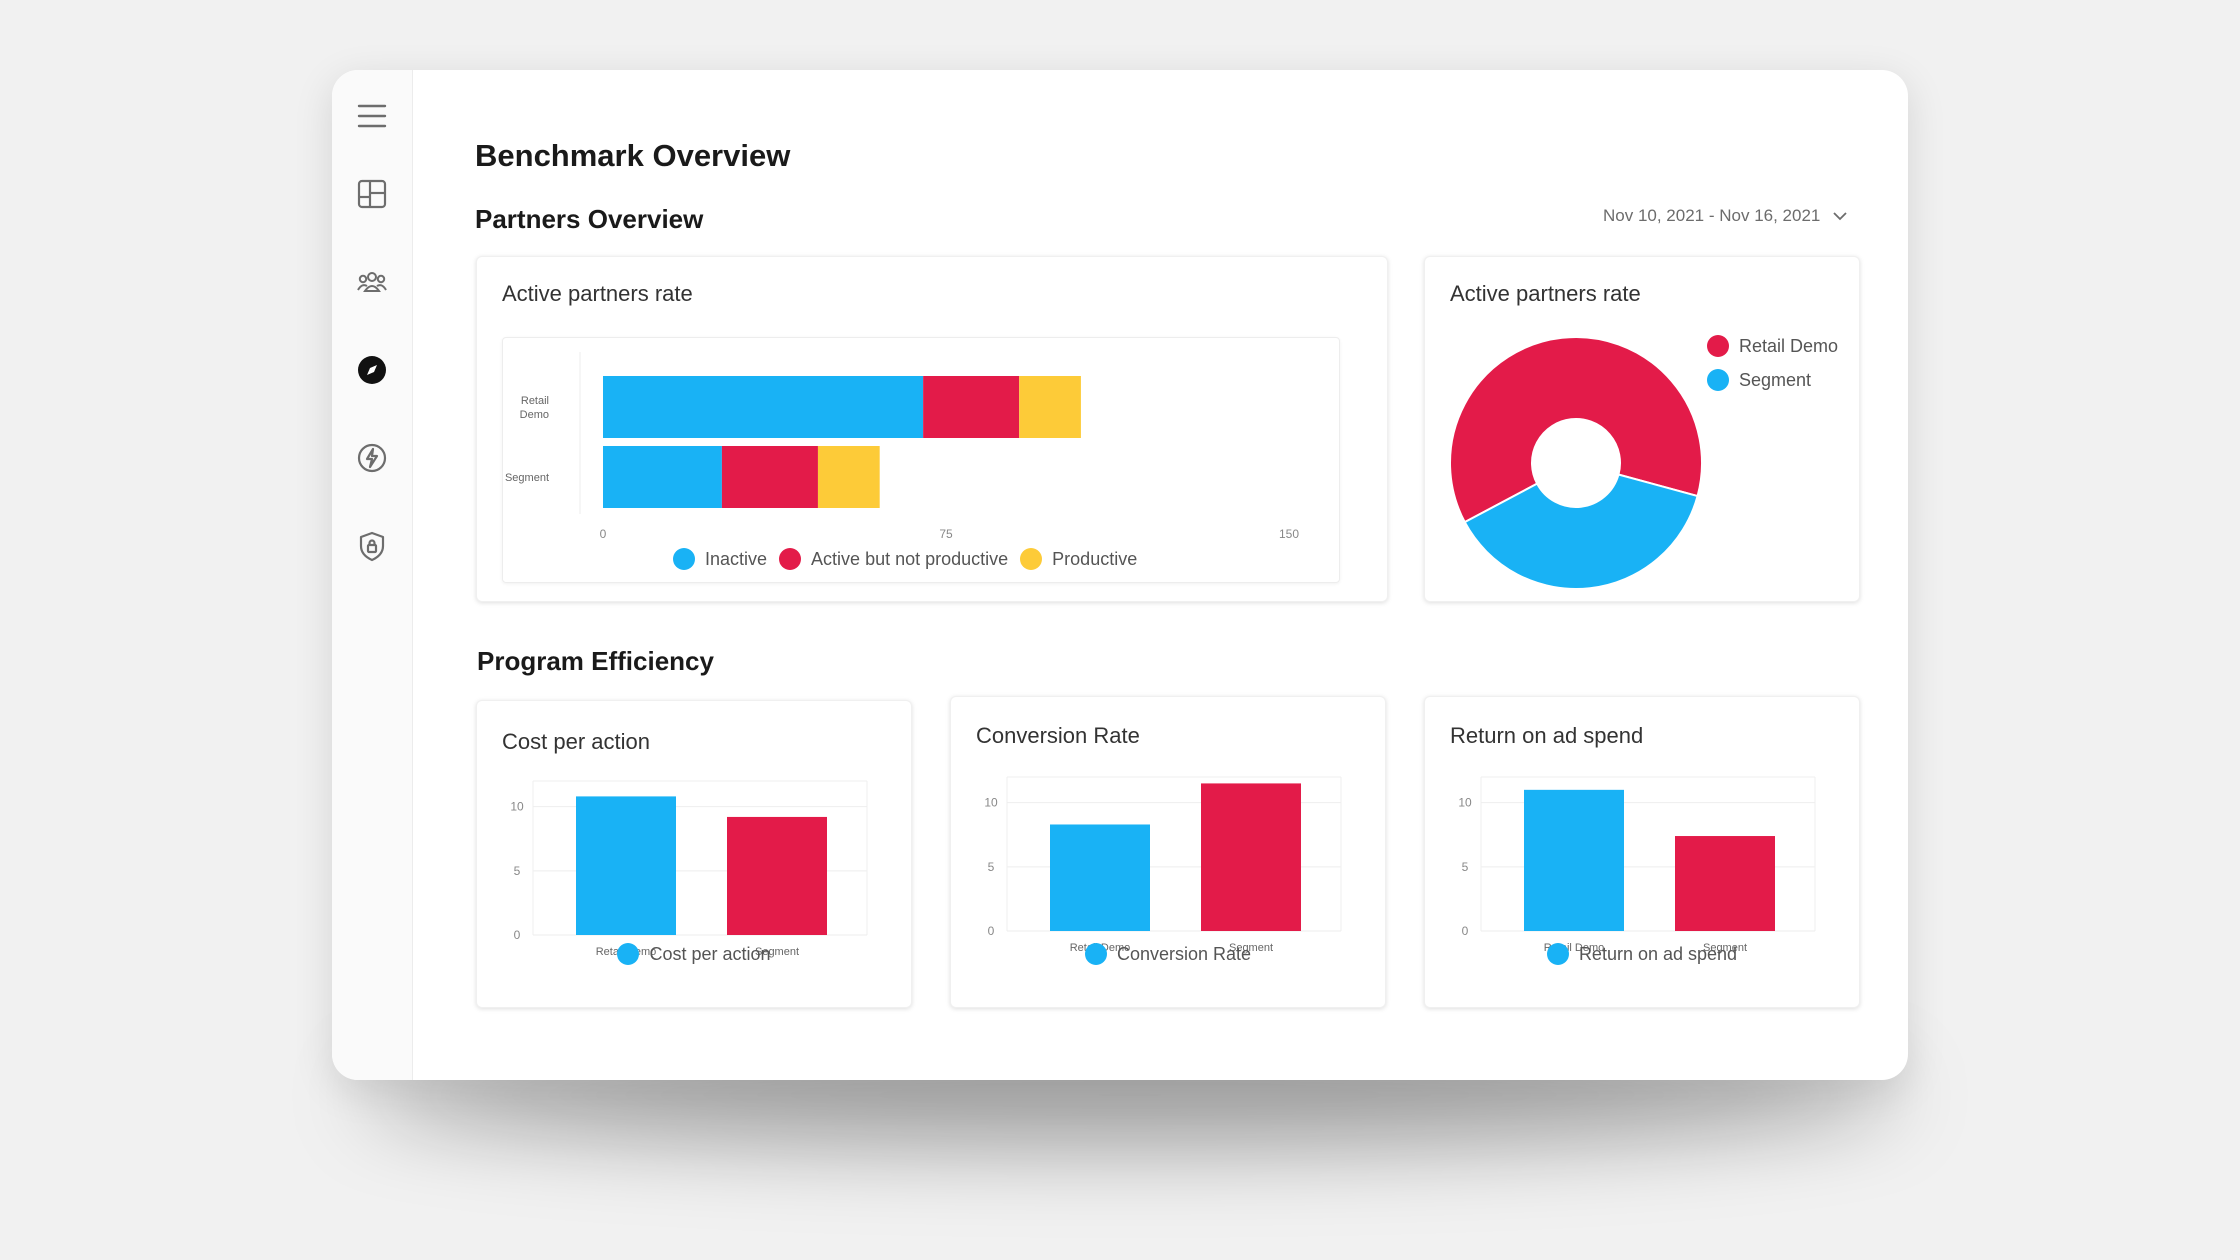 The width and height of the screenshot is (2240, 1260). Describe the element at coordinates (1547, 735) in the screenshot. I see `card-title: Return on ad spend` at that location.